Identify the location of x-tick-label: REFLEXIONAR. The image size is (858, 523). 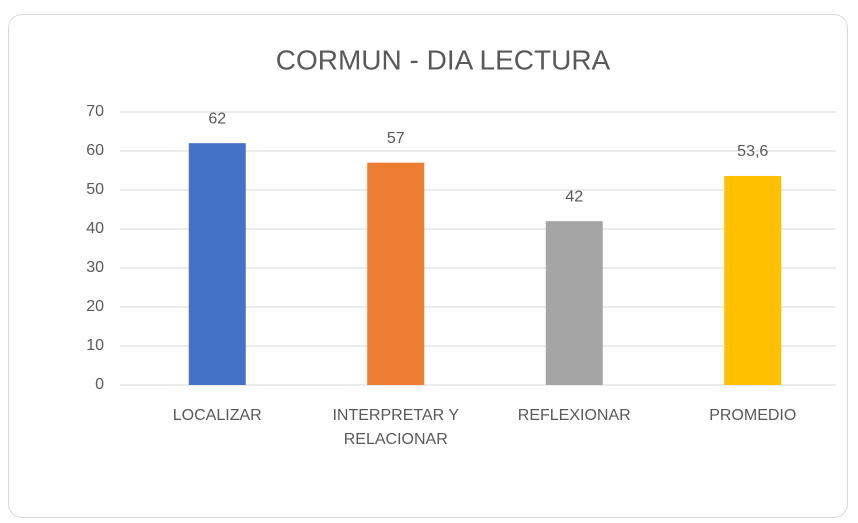
(574, 415).